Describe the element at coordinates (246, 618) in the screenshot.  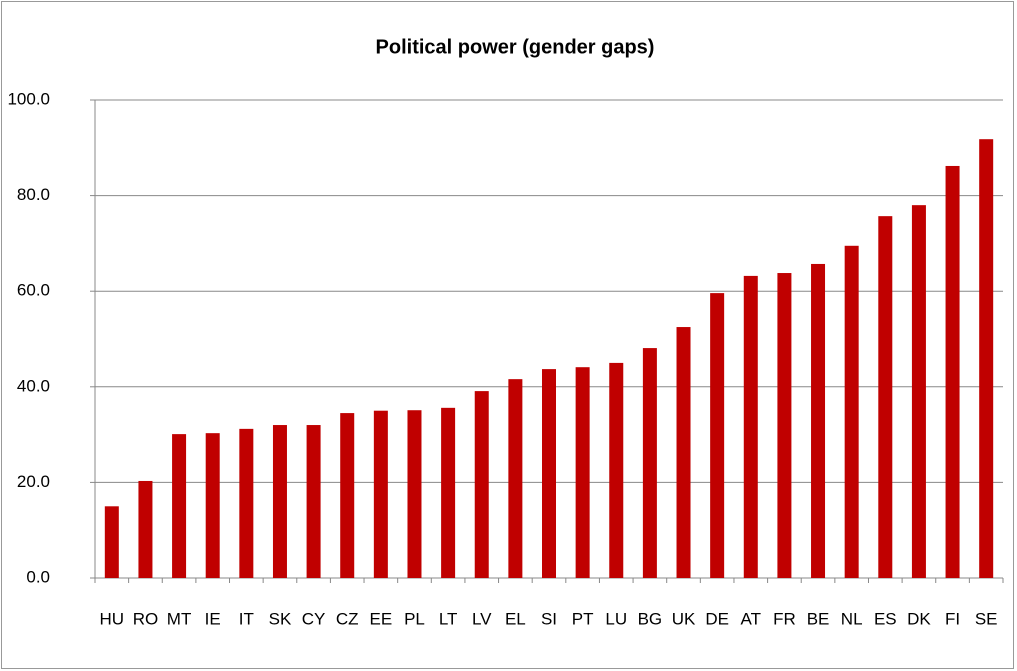
I see `x-tick-label: IT` at that location.